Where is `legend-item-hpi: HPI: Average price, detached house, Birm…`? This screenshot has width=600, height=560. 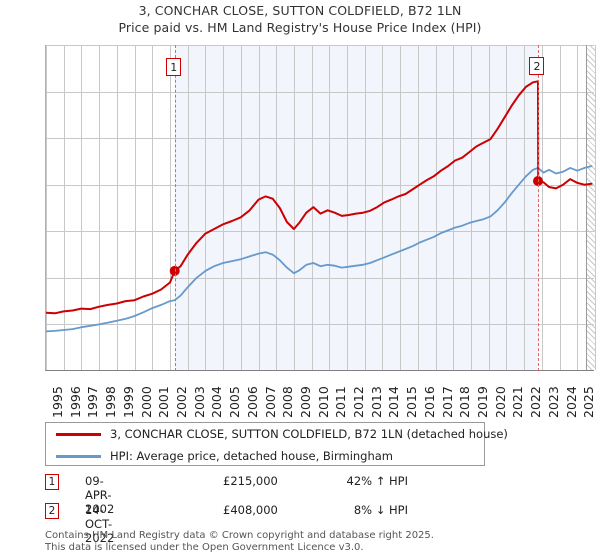 legend-item-hpi: HPI: Average price, detached house, Birm… is located at coordinates (265, 456).